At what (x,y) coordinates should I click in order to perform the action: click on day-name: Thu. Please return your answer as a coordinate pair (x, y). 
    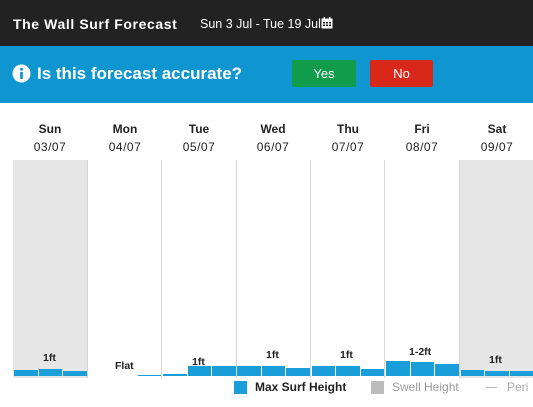
    Looking at the image, I should click on (348, 129).